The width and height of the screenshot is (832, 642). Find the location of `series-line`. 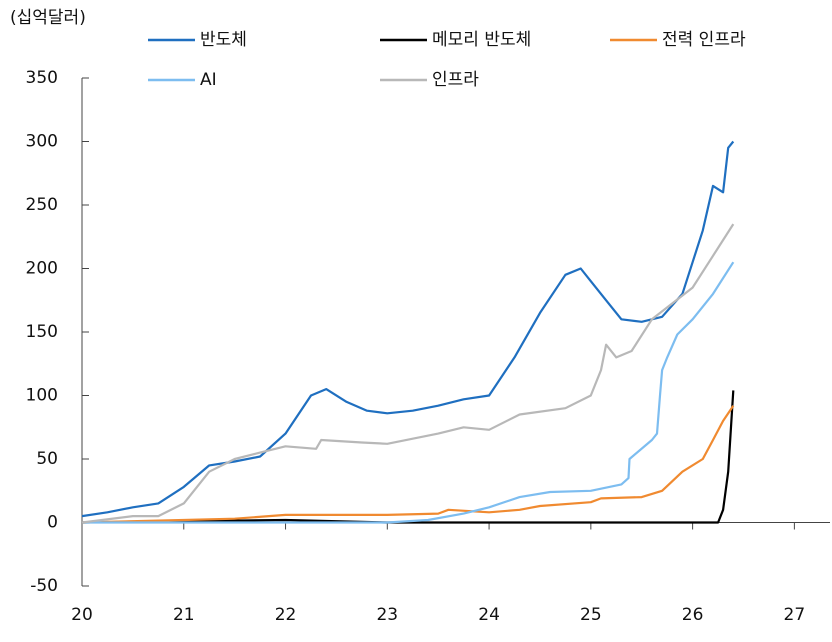

series-line is located at coordinates (408, 464).